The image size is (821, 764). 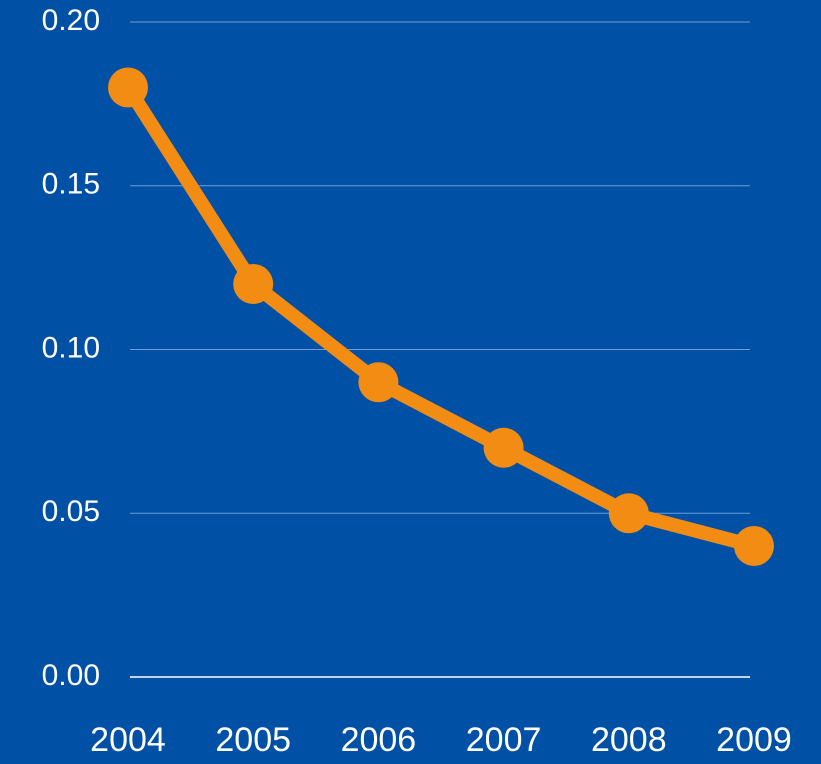 What do you see at coordinates (71, 184) in the screenshot?
I see `y-tick-label: 0.15` at bounding box center [71, 184].